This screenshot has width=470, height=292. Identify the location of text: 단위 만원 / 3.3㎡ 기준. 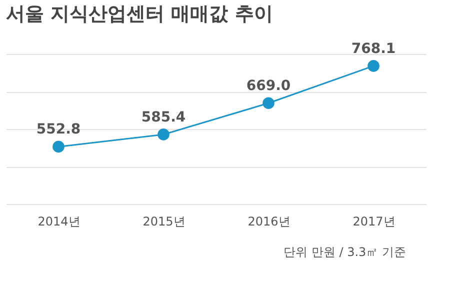
(345, 252).